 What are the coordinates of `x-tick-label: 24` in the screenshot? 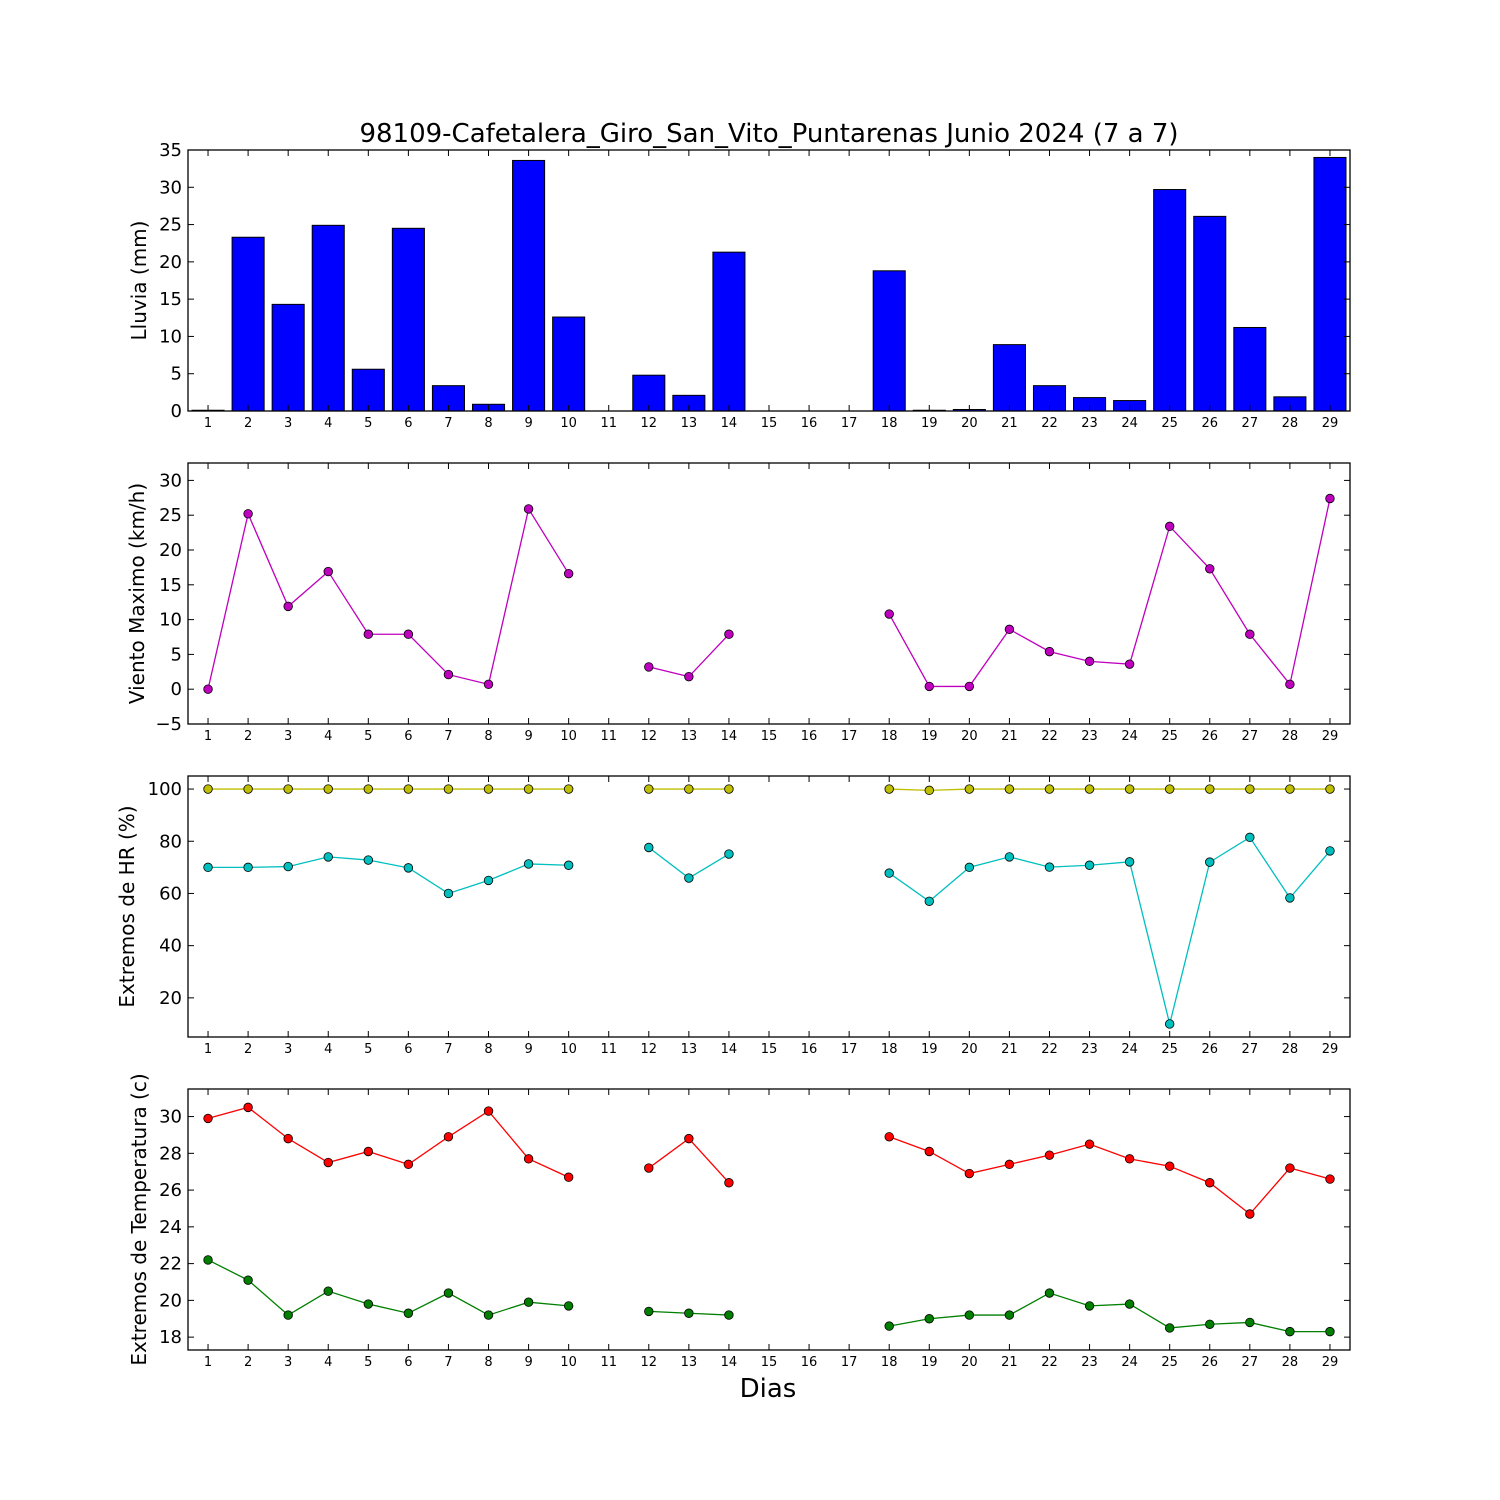 It's located at (1129, 423).